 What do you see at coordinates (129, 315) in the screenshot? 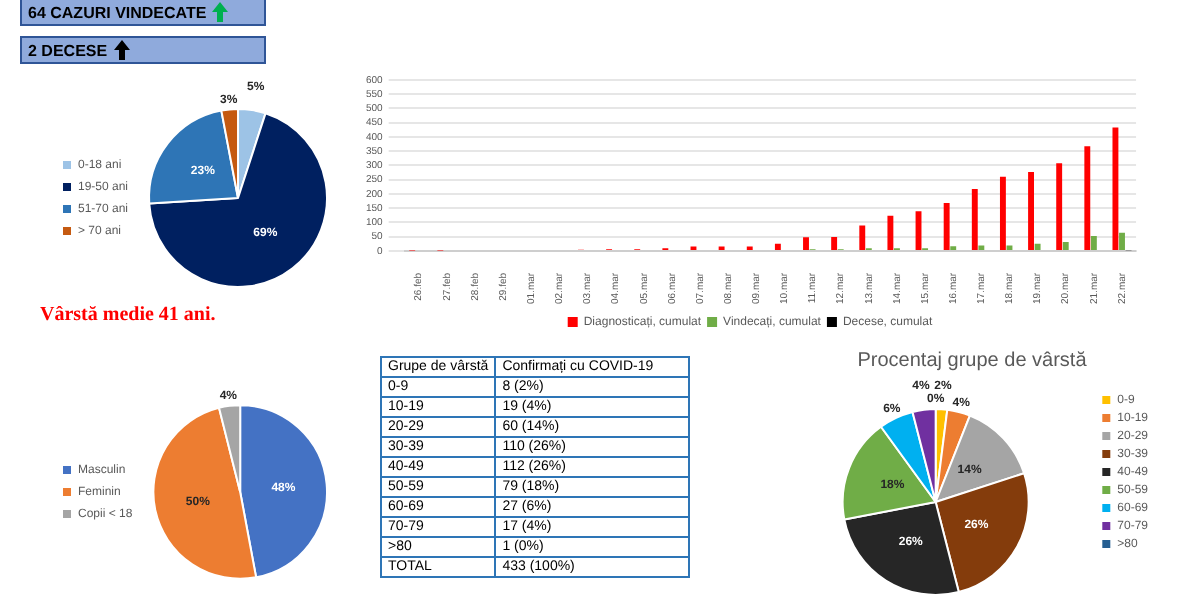
I see `text: Vârstă medie 41 ani.` at bounding box center [129, 315].